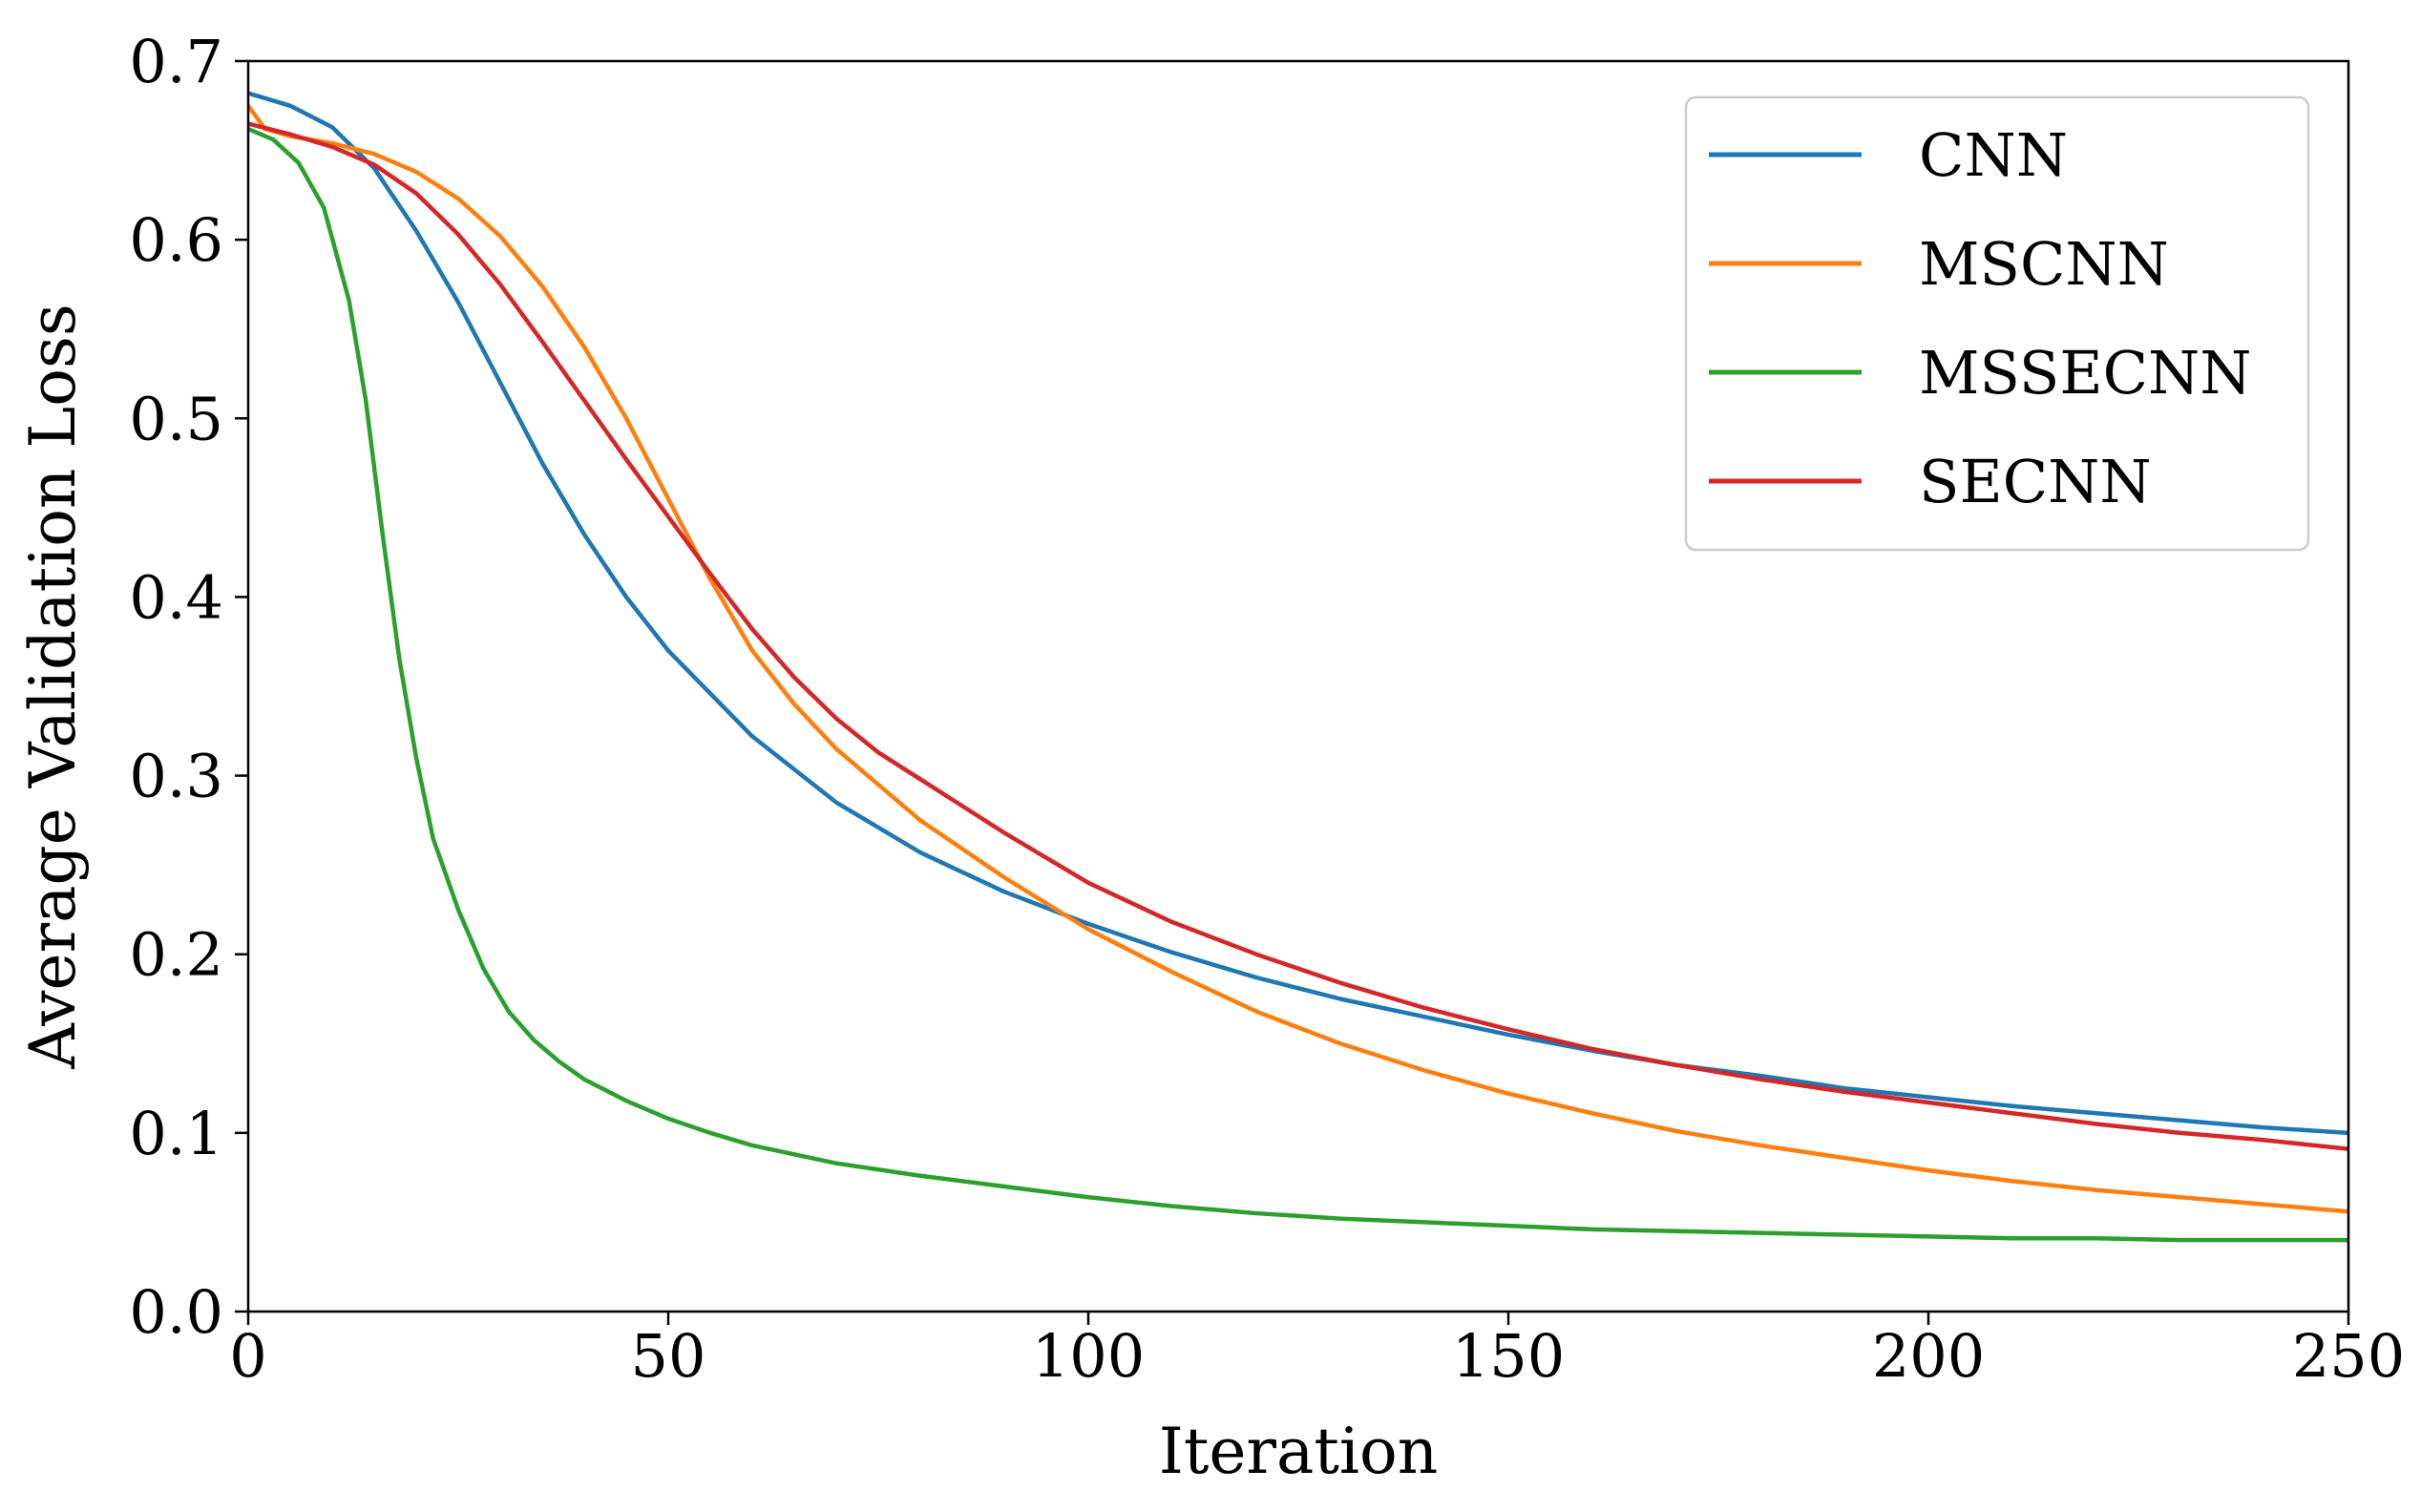  What do you see at coordinates (53, 687) in the screenshot?
I see `y-axis-label: Average Validation Loss` at bounding box center [53, 687].